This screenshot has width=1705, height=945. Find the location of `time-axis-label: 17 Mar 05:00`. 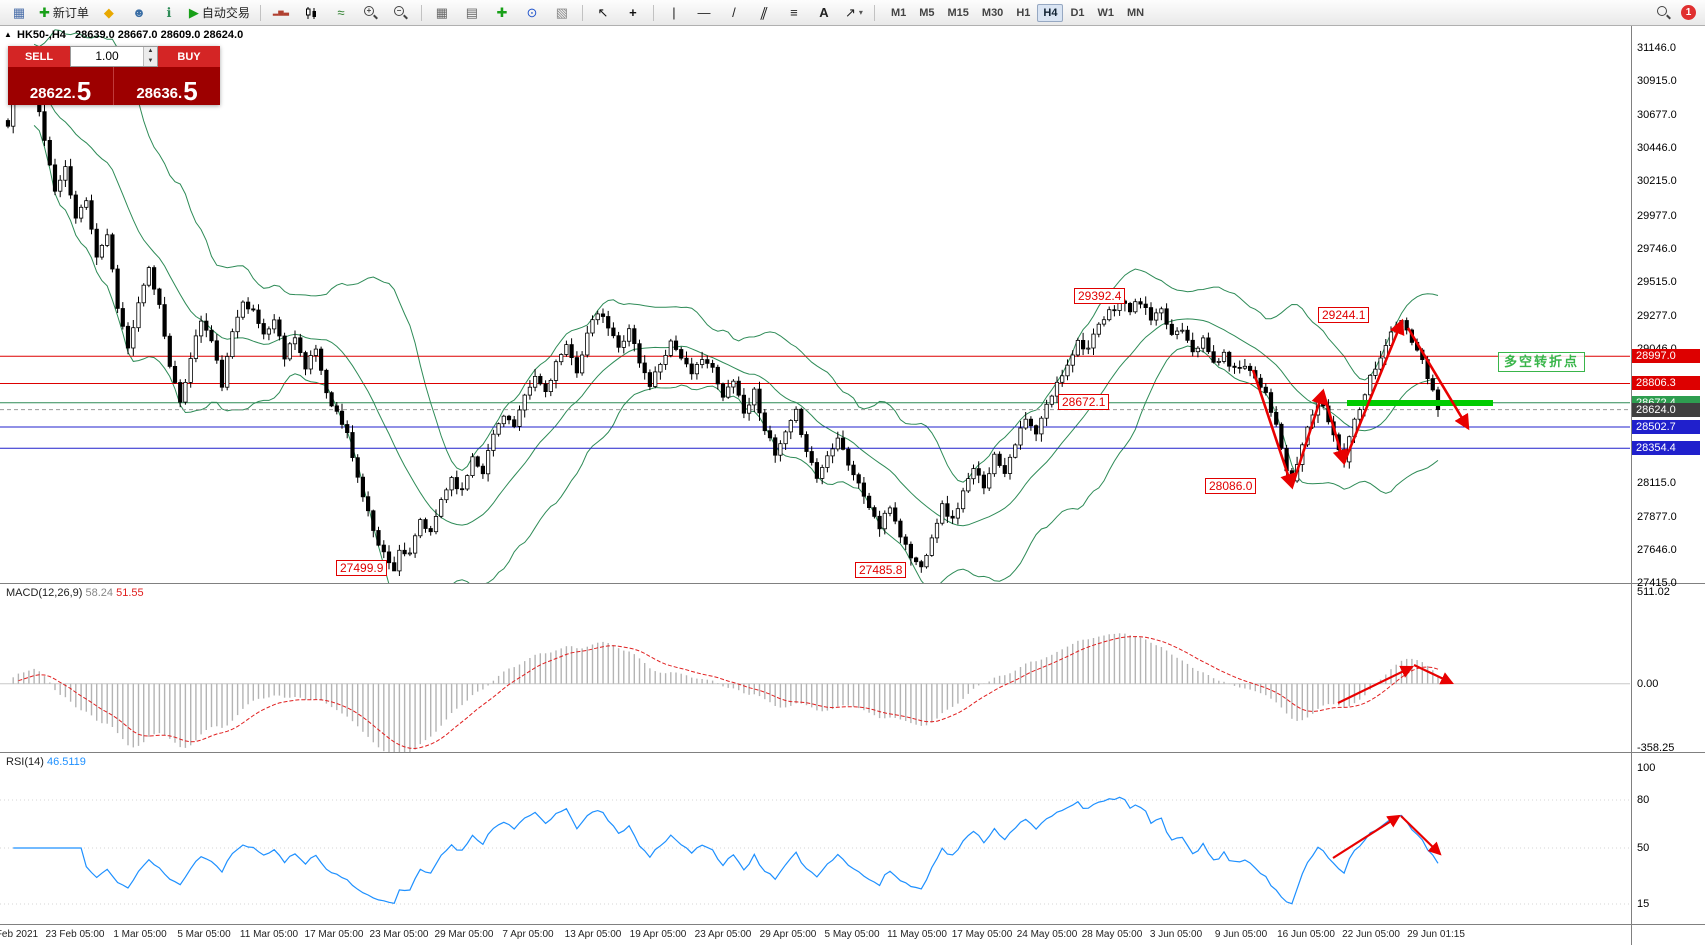

time-axis-label: 17 Mar 05:00 is located at coordinates (334, 934).